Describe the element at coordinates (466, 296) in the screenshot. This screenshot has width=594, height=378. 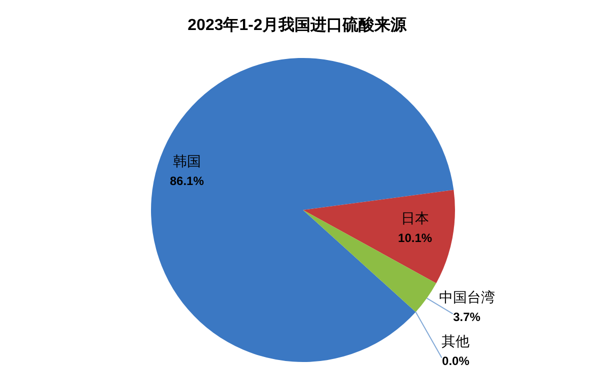
I see `slice-label: 中国台湾` at that location.